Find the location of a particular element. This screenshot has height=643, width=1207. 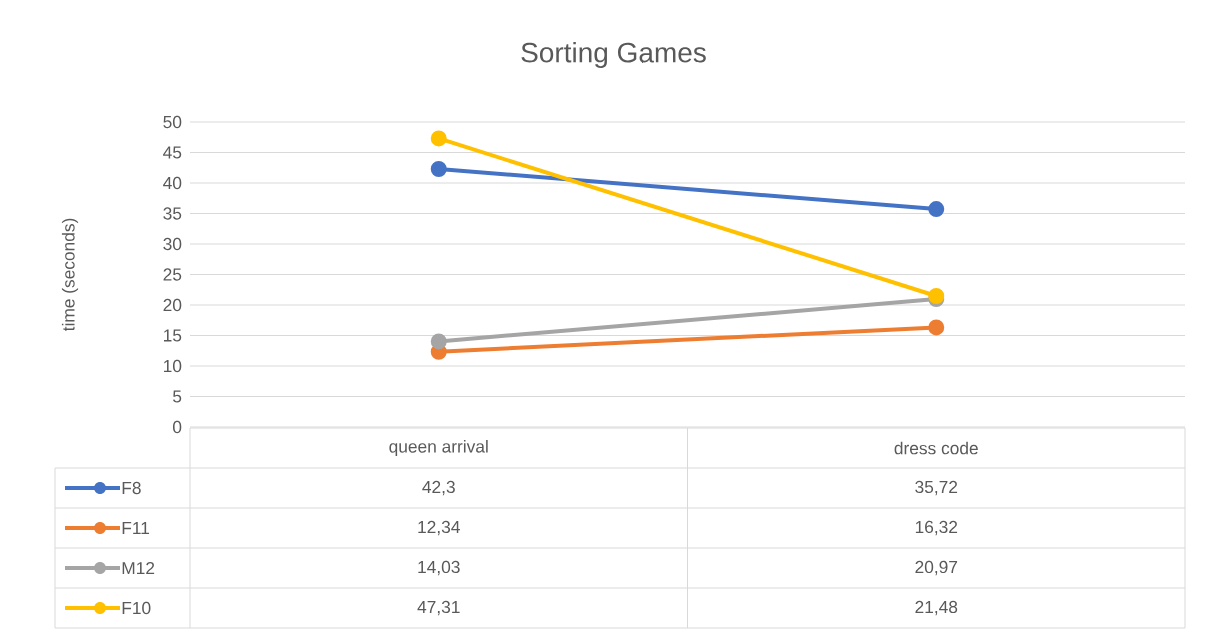

data-label: 35,72 is located at coordinates (936, 488).